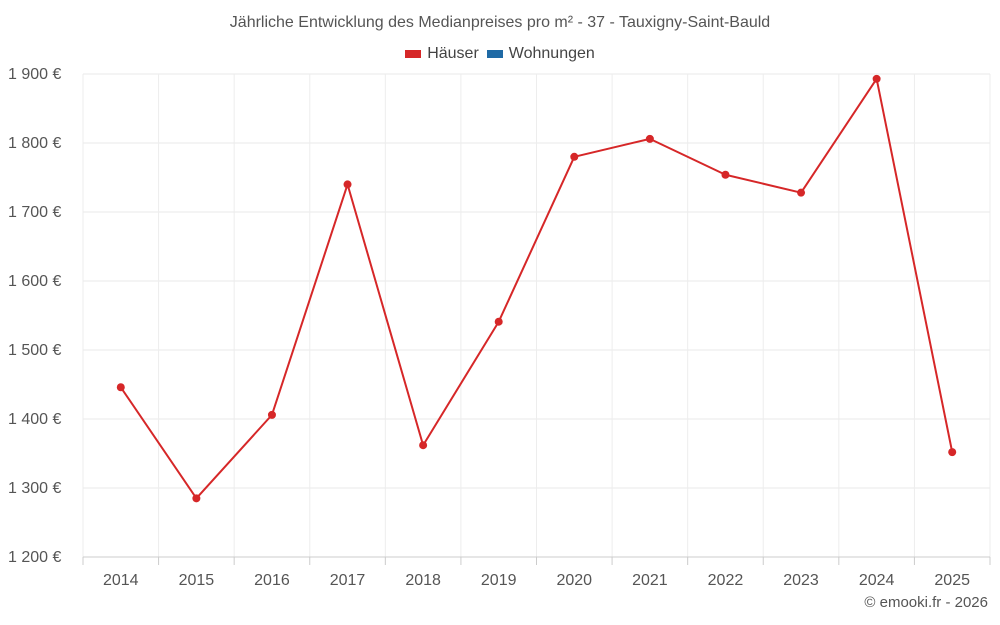  Describe the element at coordinates (551, 53) in the screenshot. I see `legend-label-wohnungen: Wohnungen` at that location.